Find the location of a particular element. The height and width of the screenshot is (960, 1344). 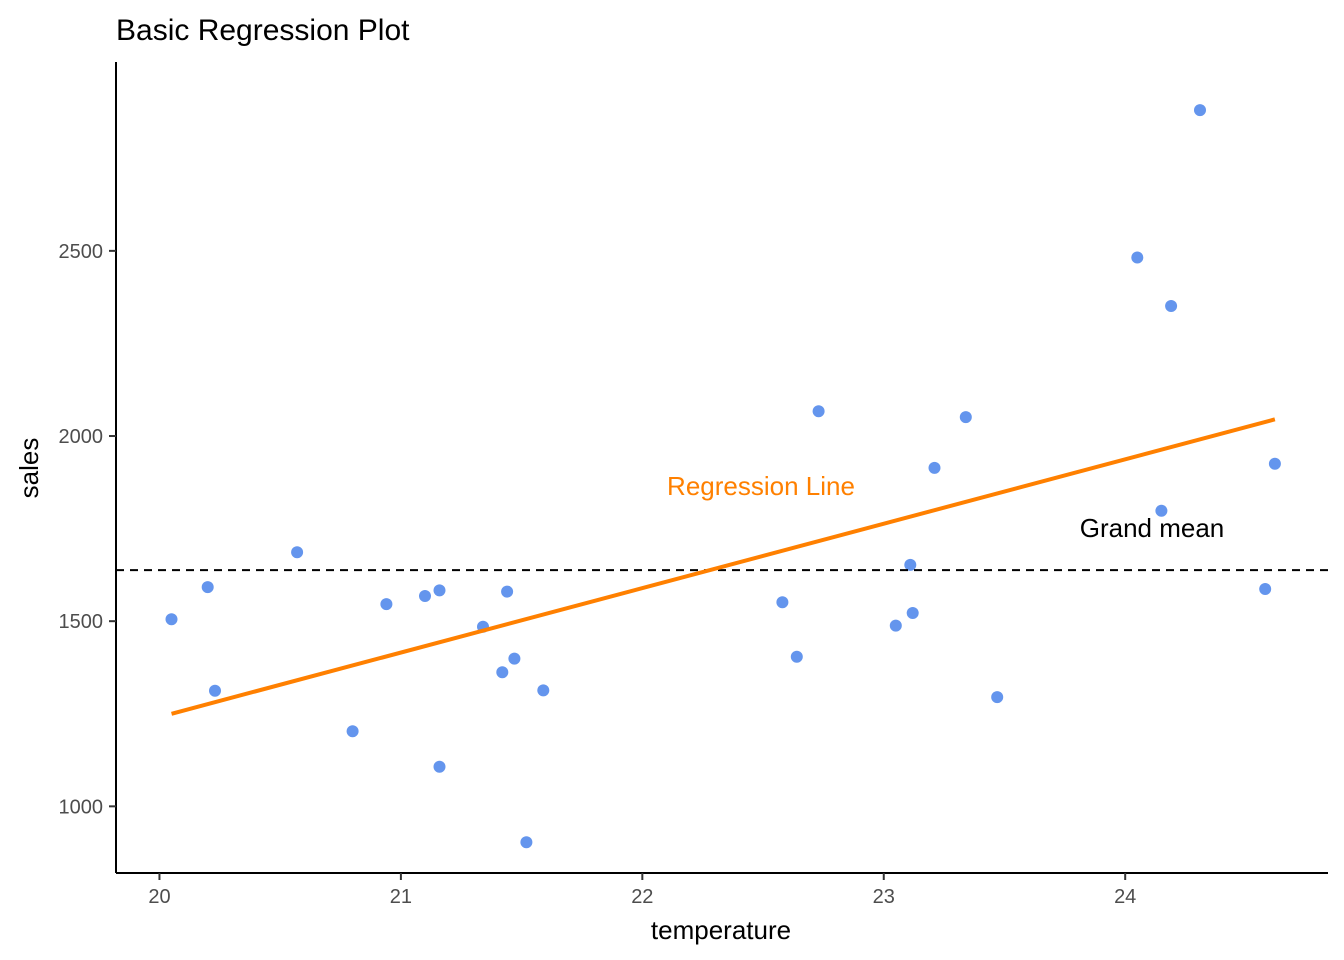

x-tick-label: 20 is located at coordinates (159, 897).